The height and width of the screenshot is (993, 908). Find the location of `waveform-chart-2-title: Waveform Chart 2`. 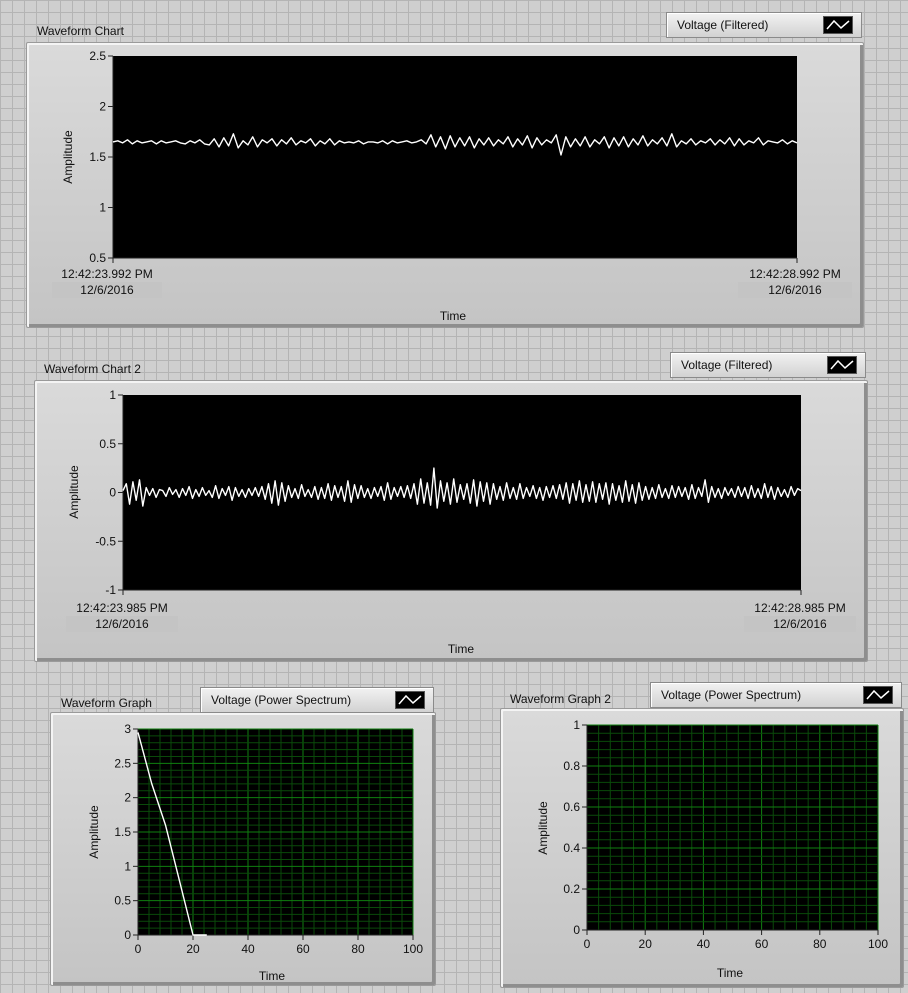

waveform-chart-2-title: Waveform Chart 2 is located at coordinates (92, 369).